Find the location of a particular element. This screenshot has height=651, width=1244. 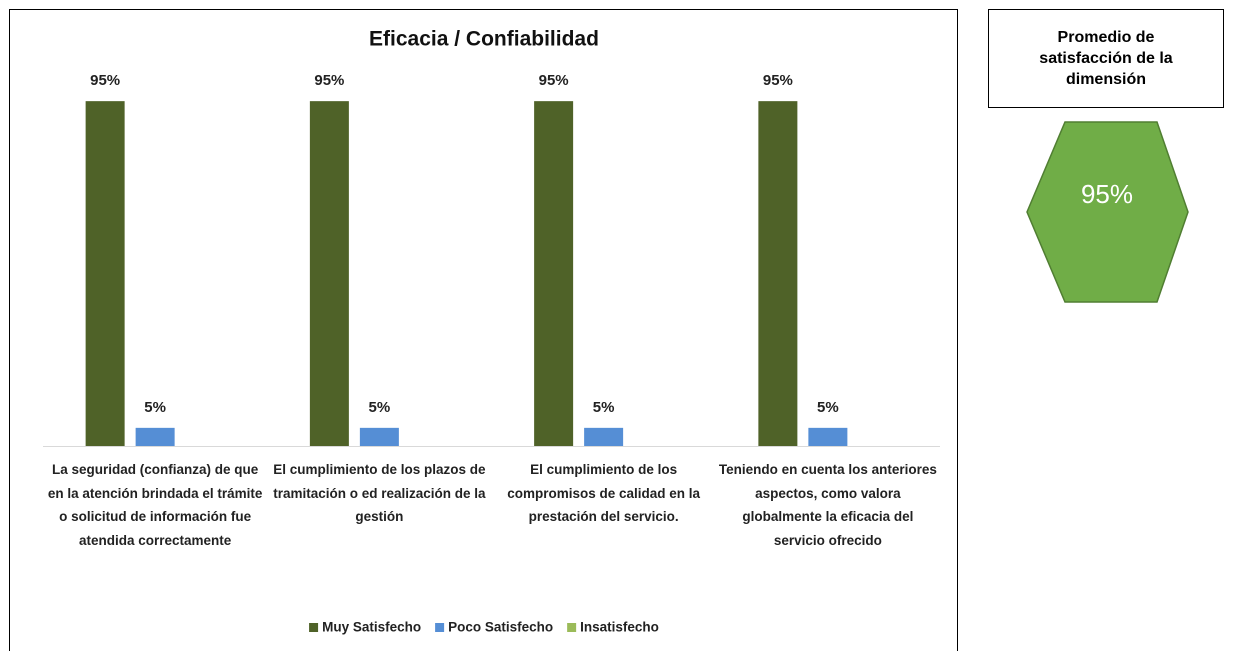

legend-label: Insatisfecho is located at coordinates (619, 627).